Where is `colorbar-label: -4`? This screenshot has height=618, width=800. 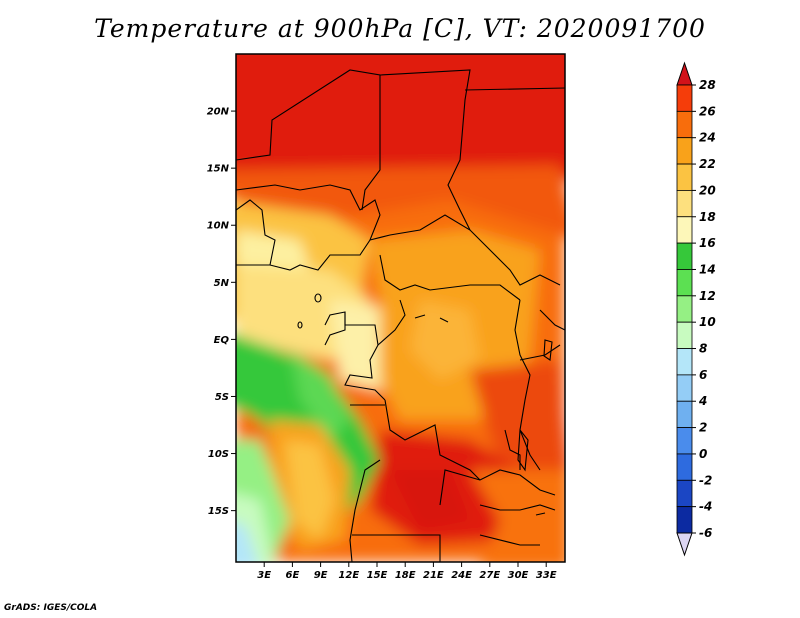 colorbar-label: -4 is located at coordinates (705, 507).